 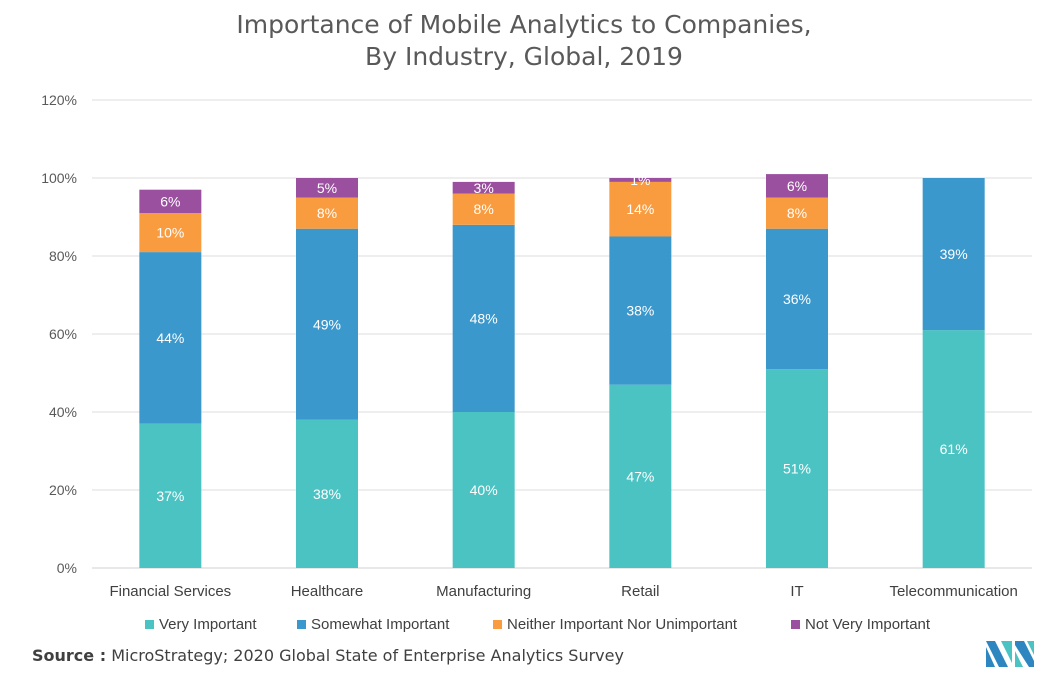 What do you see at coordinates (640, 591) in the screenshot?
I see `x-tick-label: Retail` at bounding box center [640, 591].